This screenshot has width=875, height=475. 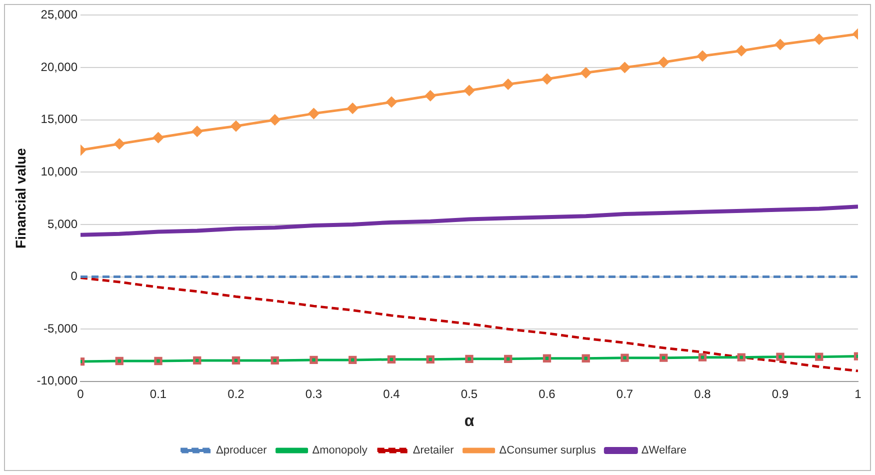 I want to click on legend-label: ΔConsumer surplus, so click(x=547, y=450).